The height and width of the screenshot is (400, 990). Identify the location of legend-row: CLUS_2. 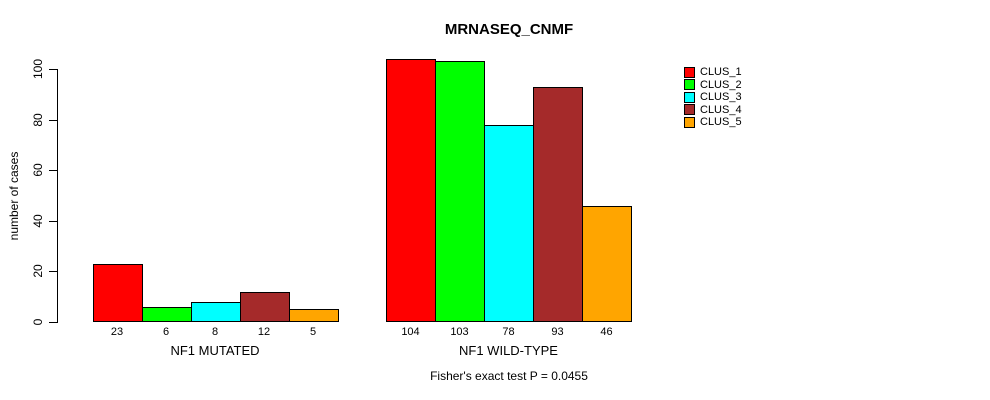
(713, 85).